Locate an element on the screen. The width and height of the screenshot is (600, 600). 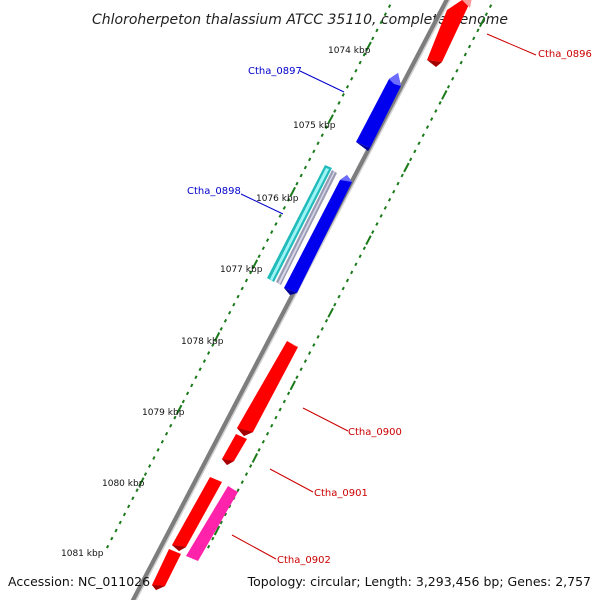
accession-label: Accession: NC_011026 is located at coordinates (79, 581).